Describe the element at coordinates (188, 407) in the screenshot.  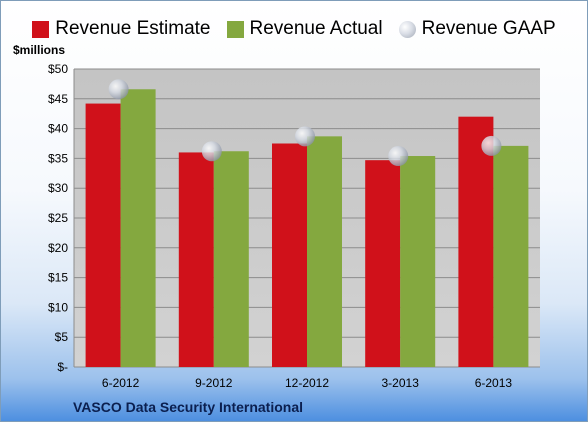
I see `company-name: VASCO Data Security International` at that location.